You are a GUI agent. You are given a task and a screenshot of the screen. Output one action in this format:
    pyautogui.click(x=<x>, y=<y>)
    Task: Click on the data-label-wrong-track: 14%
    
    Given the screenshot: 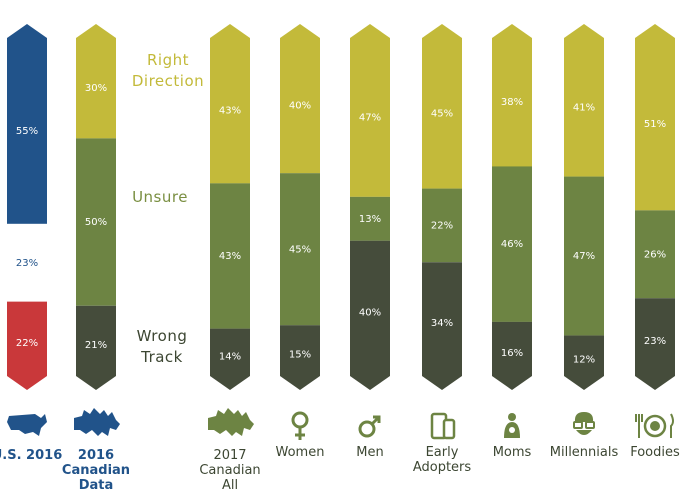 What is the action you would take?
    pyautogui.click(x=230, y=356)
    